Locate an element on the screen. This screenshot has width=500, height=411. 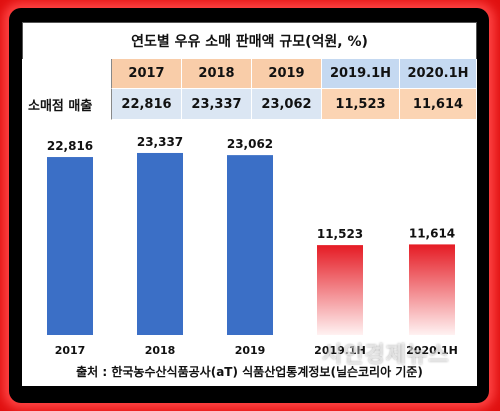
header-cell-2019-1h: 2019.1H is located at coordinates (361, 74).